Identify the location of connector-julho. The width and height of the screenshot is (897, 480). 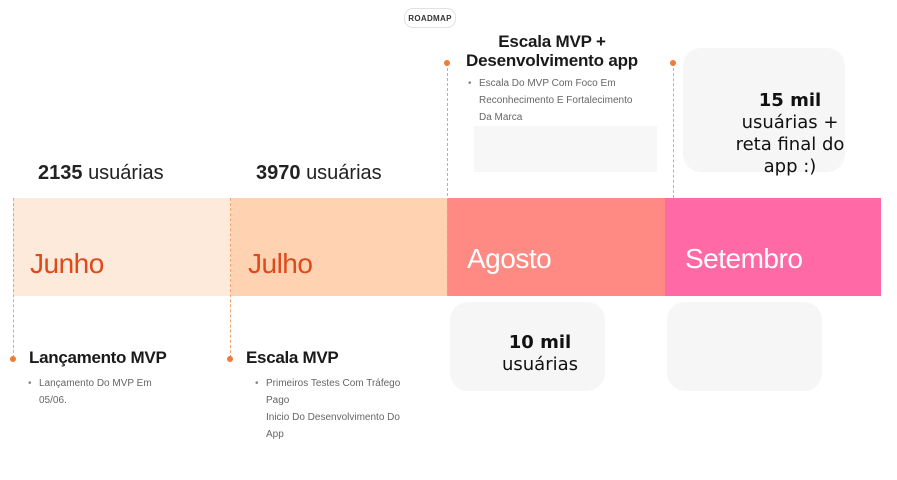
(230, 278).